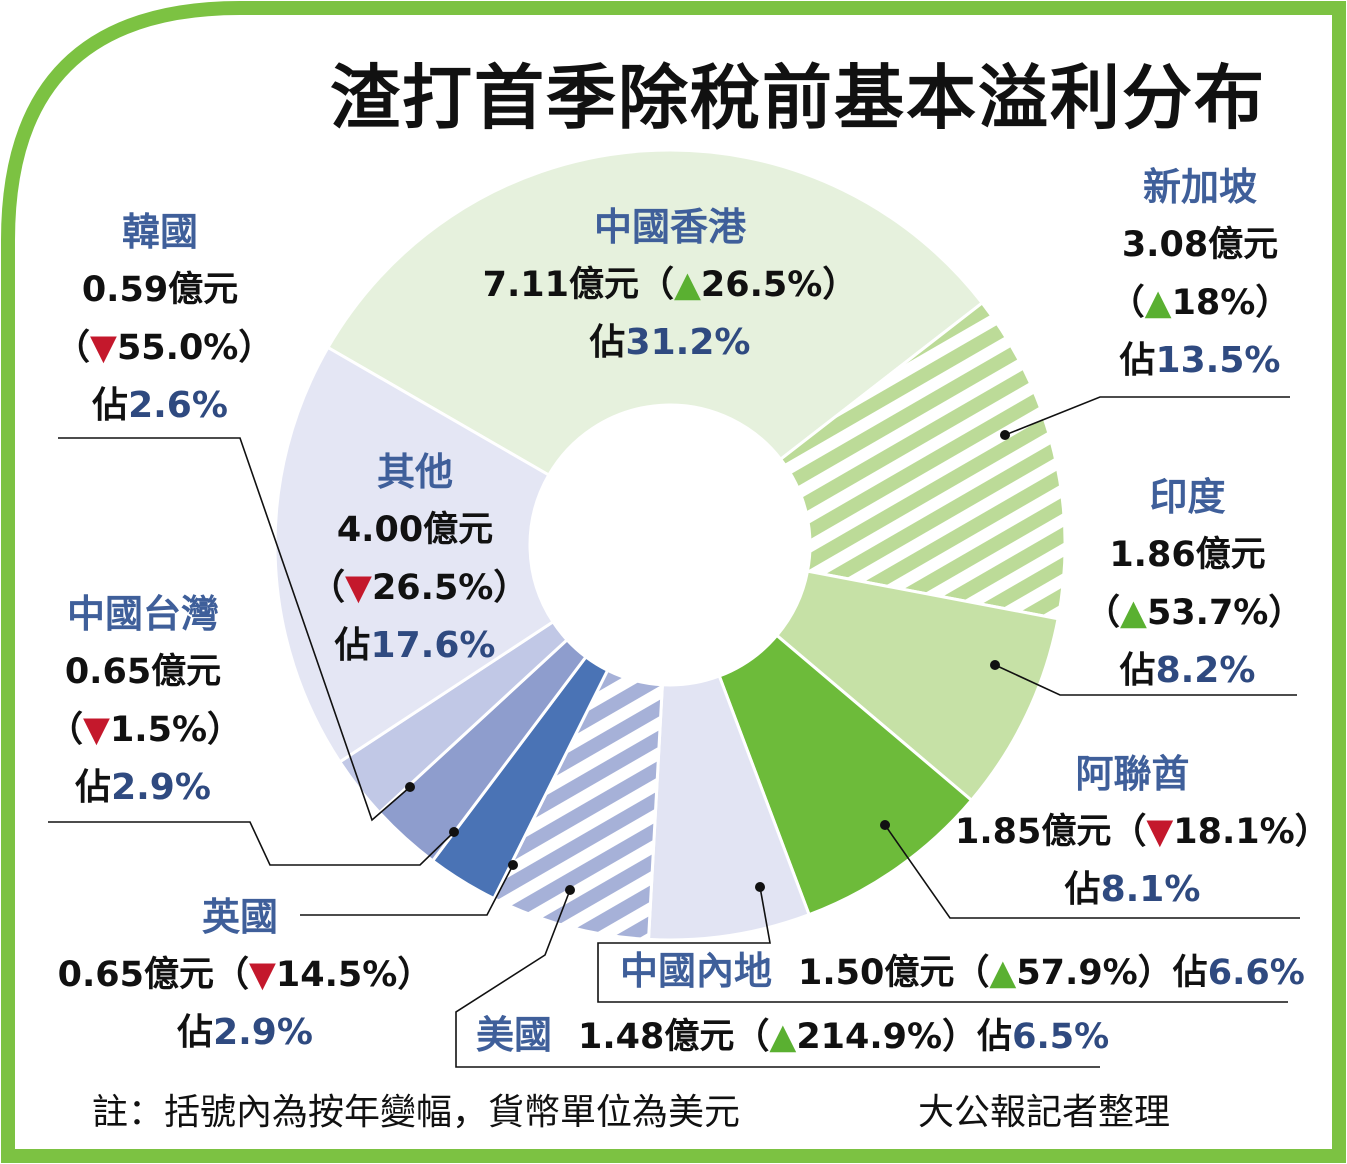 The image size is (1347, 1164). I want to click on label-uk-value-line: 0.65億元（▼14.5%）, so click(245, 975).